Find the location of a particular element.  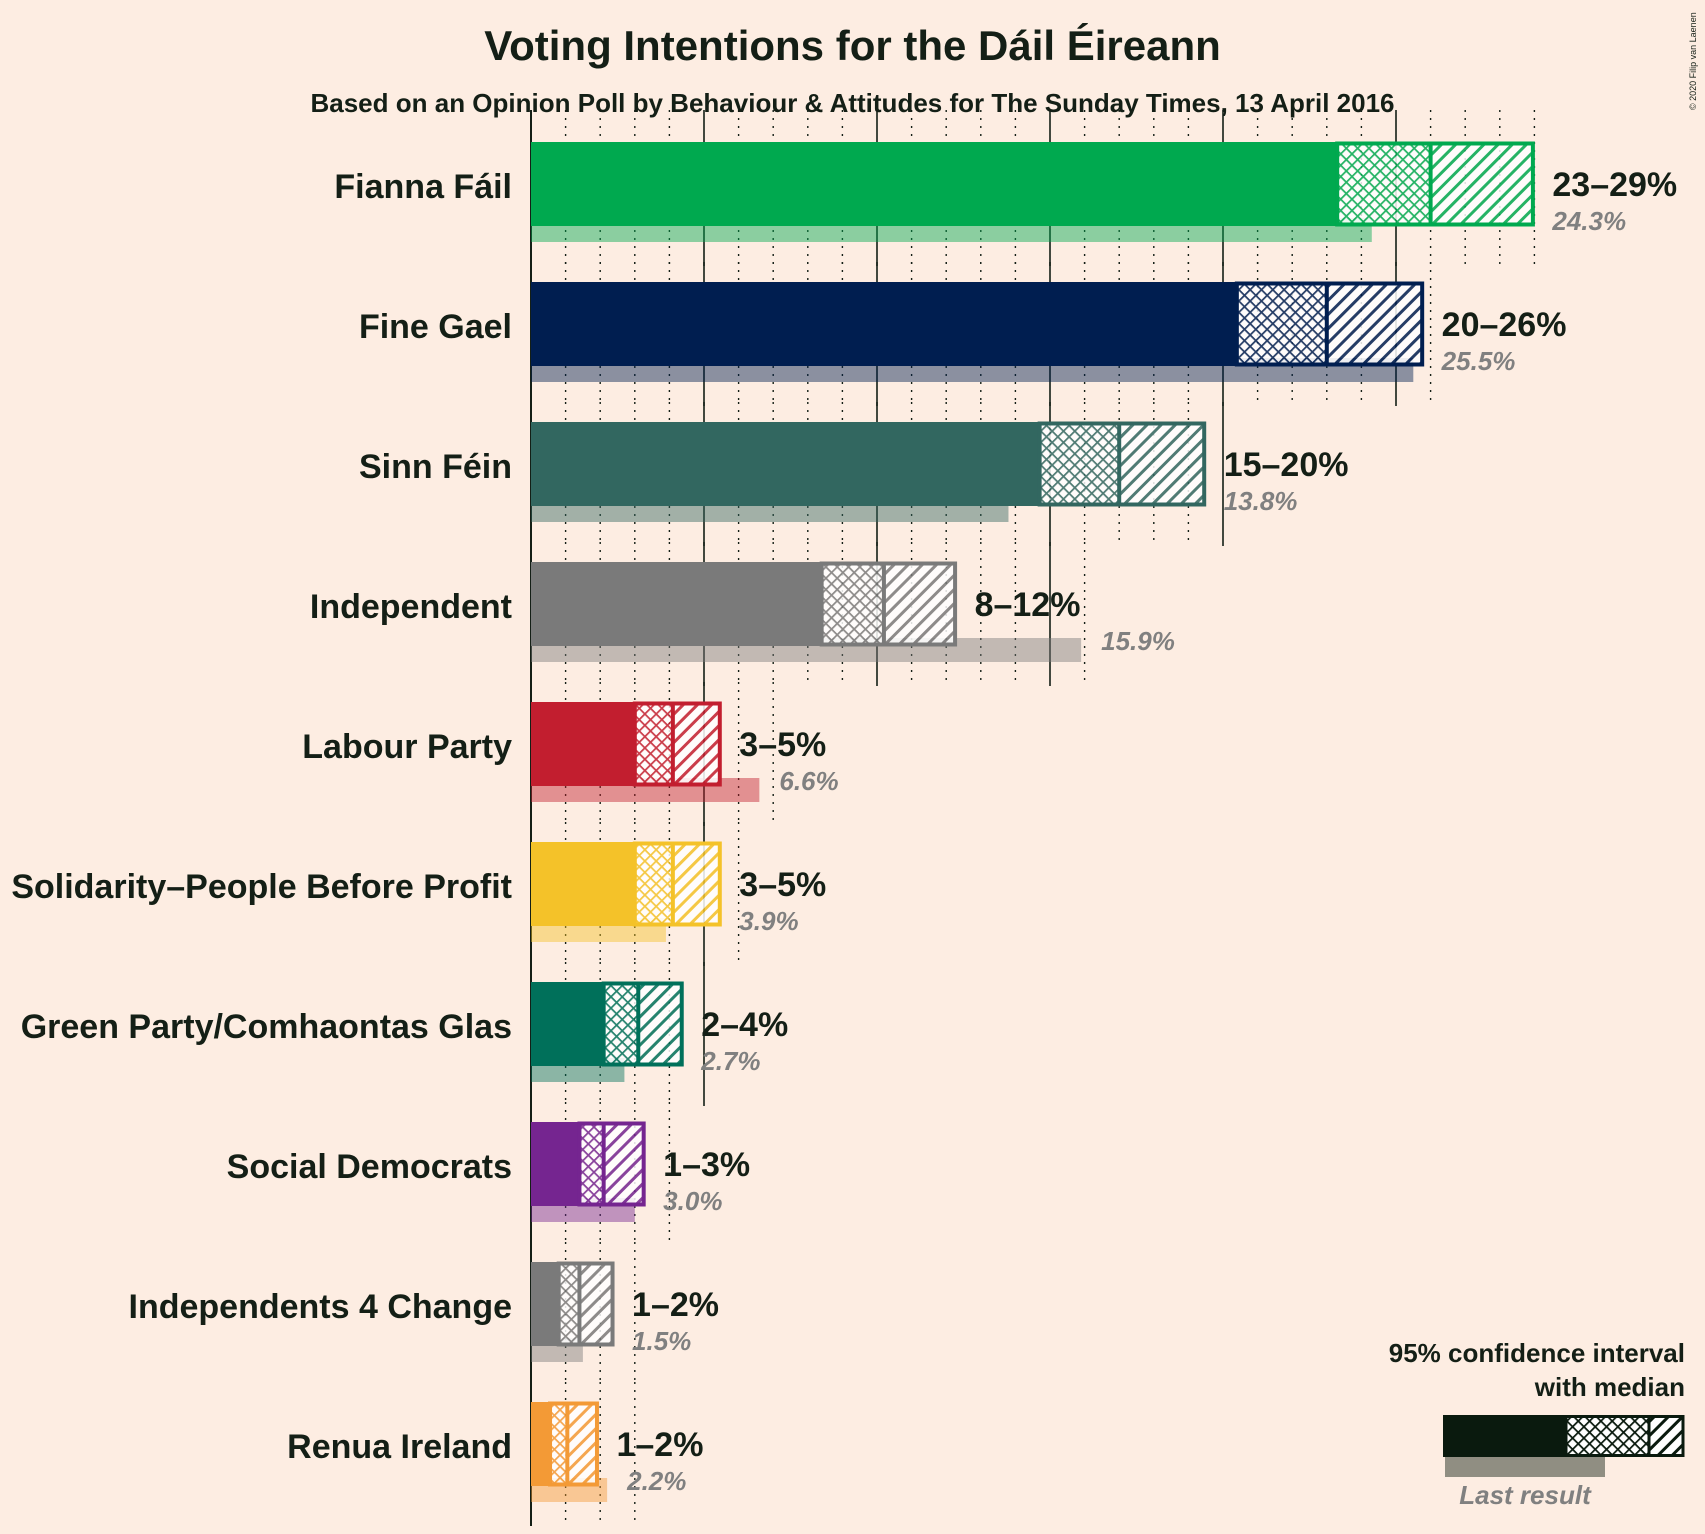

party-row: Independents 4 Change 1–2%1.5% is located at coordinates (424, 1311).